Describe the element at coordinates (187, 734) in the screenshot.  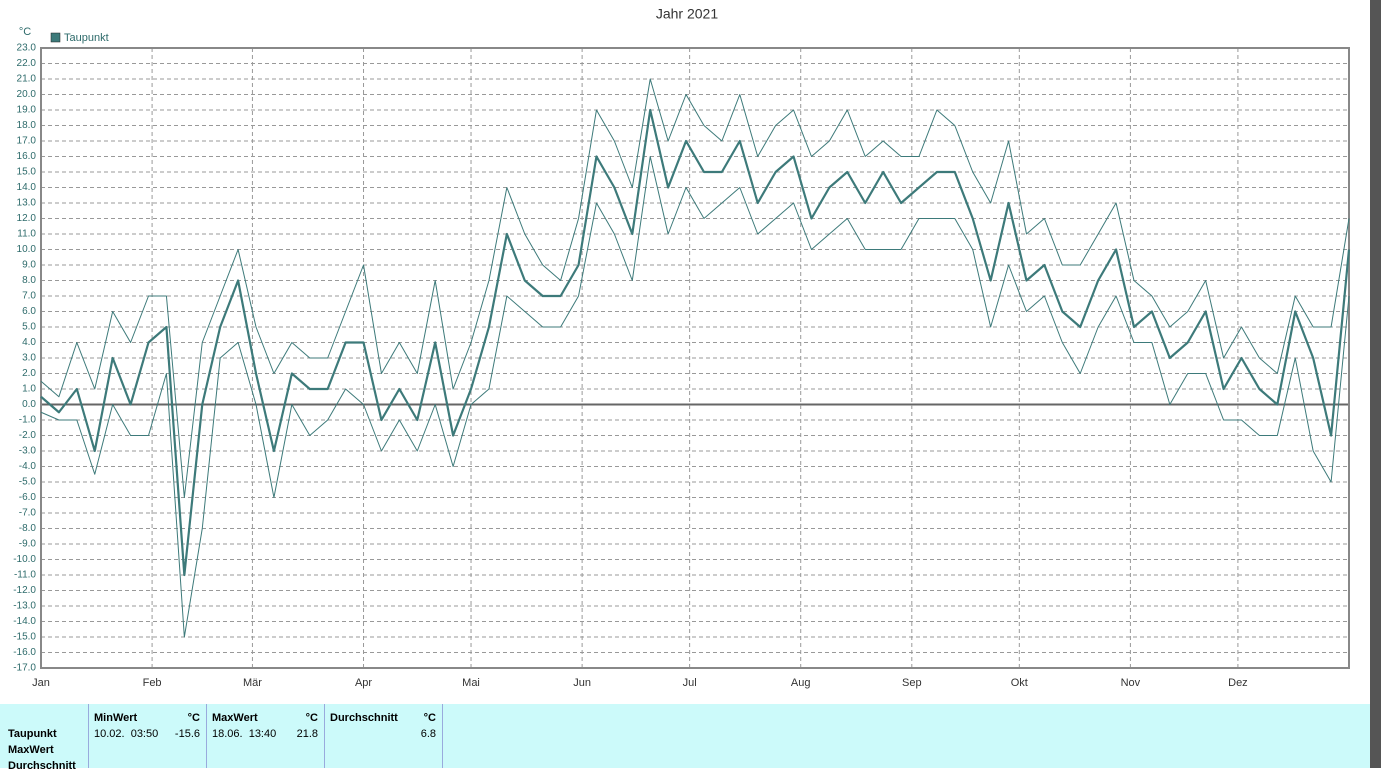
I see `cell: -15.6` at that location.